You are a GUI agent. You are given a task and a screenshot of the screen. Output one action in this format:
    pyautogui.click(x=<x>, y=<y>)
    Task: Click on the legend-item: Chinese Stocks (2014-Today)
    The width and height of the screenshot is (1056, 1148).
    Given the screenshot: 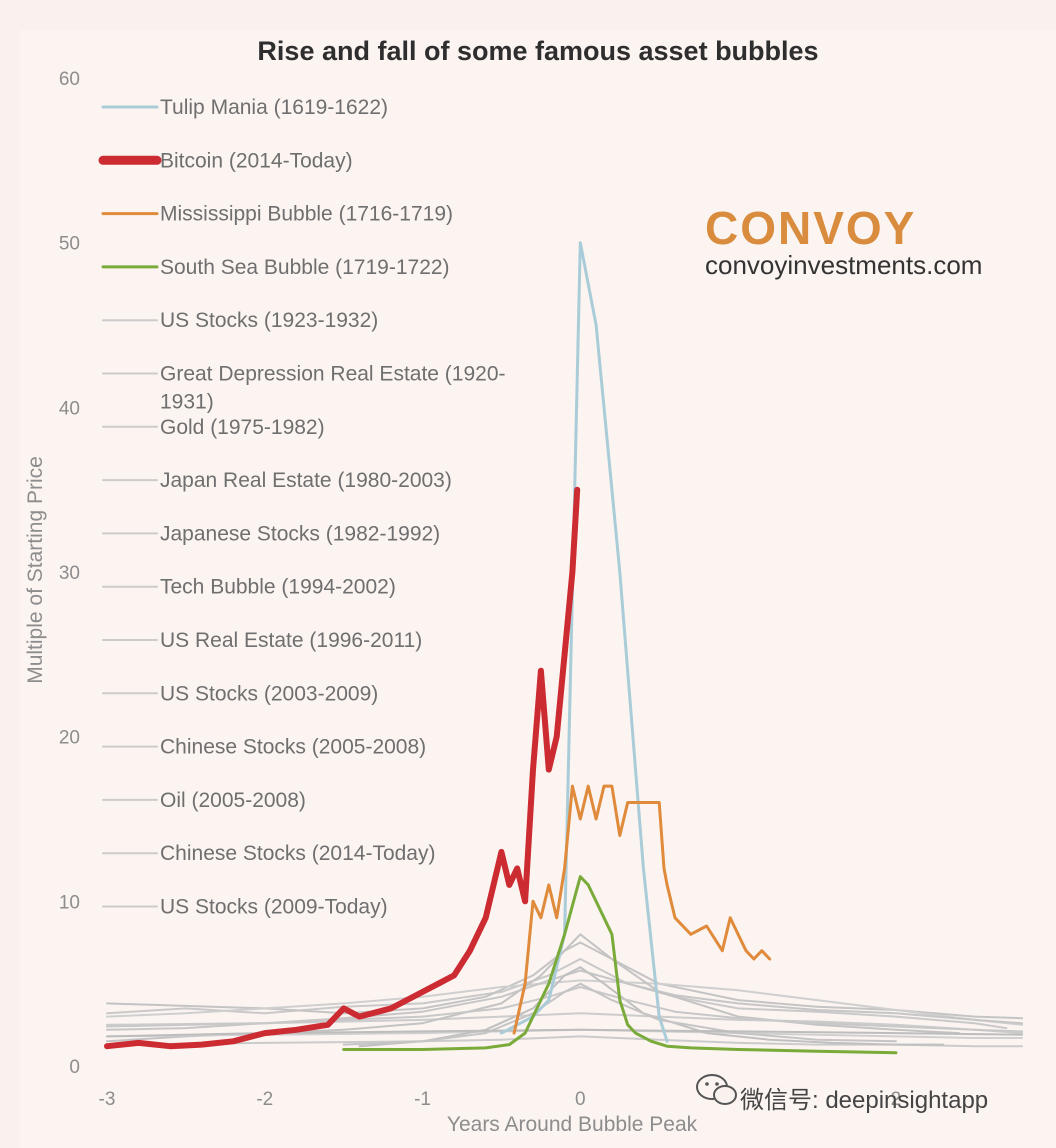 What is the action you would take?
    pyautogui.click(x=268, y=853)
    